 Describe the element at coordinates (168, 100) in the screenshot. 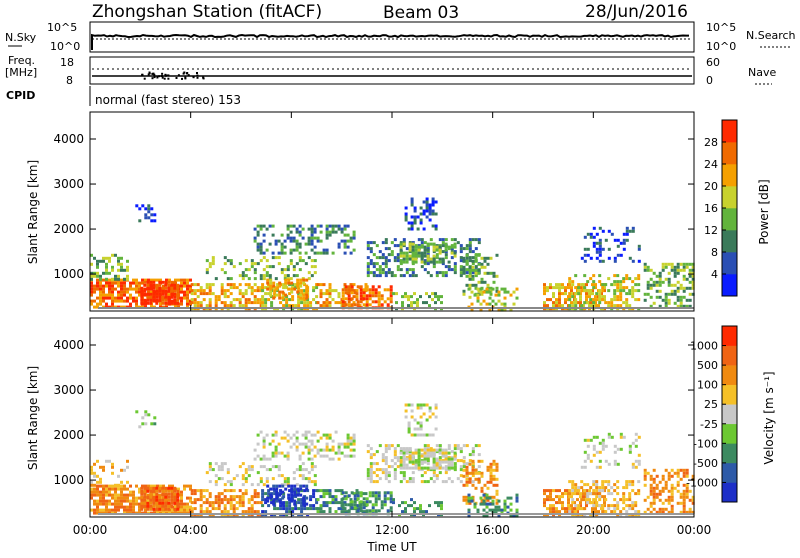

I see `cpid-text: normal (fast stereo) 153` at that location.